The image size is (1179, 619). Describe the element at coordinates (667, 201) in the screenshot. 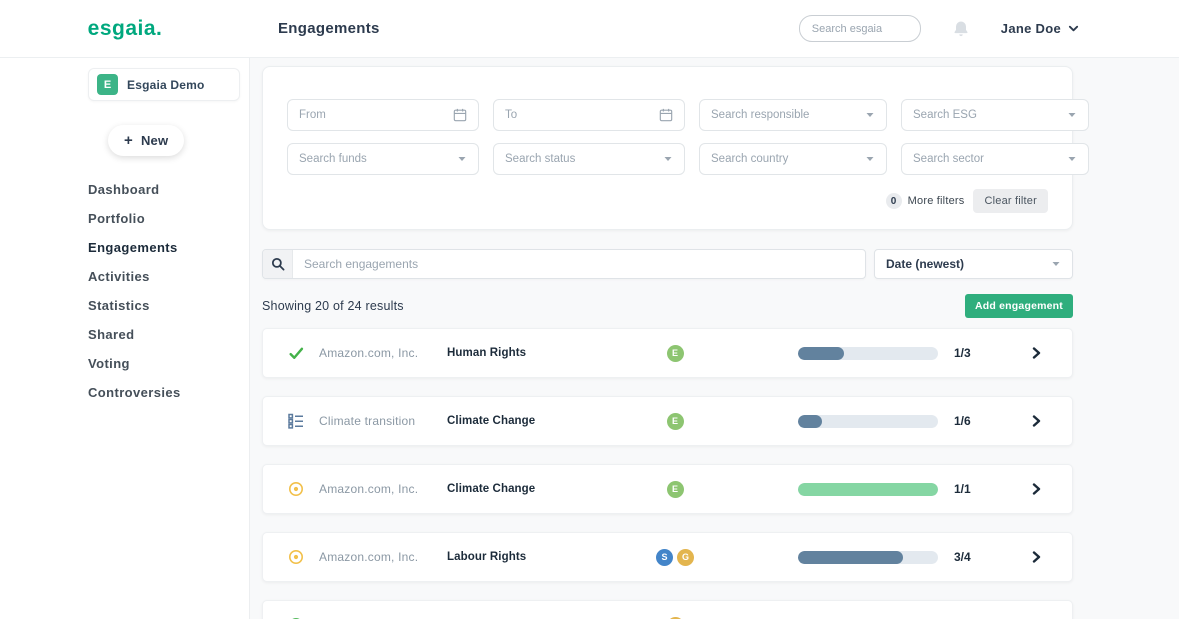

I see `filter-panel-footer: 0 More filters Clear filter` at that location.